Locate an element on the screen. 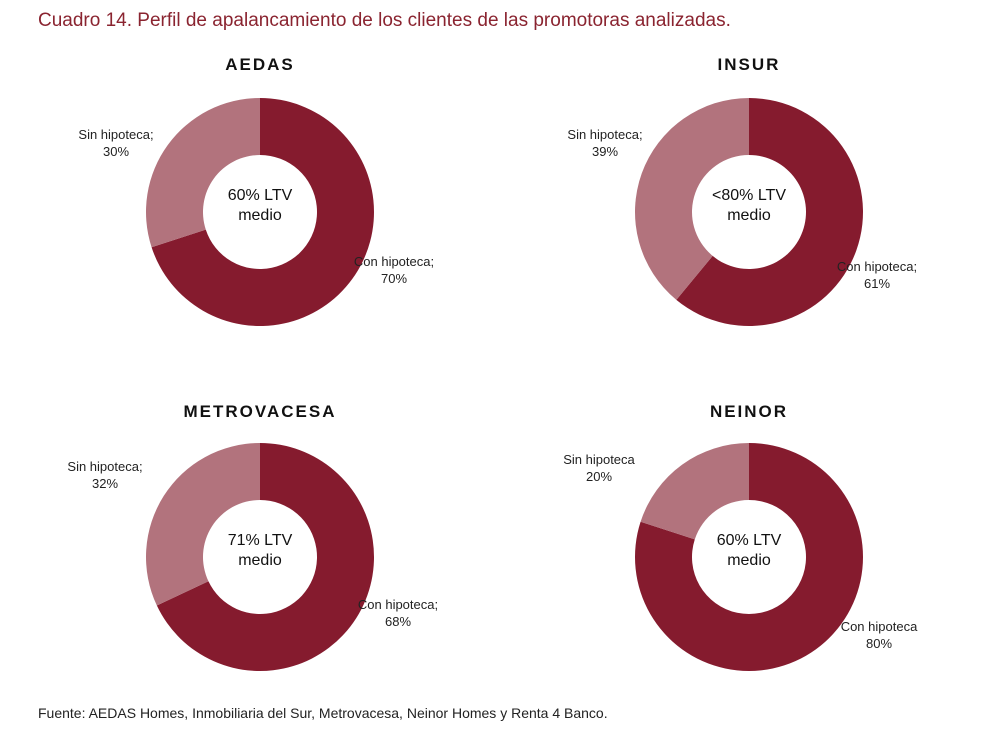 The width and height of the screenshot is (1004, 736). chart-title: NEINOR is located at coordinates (749, 411).